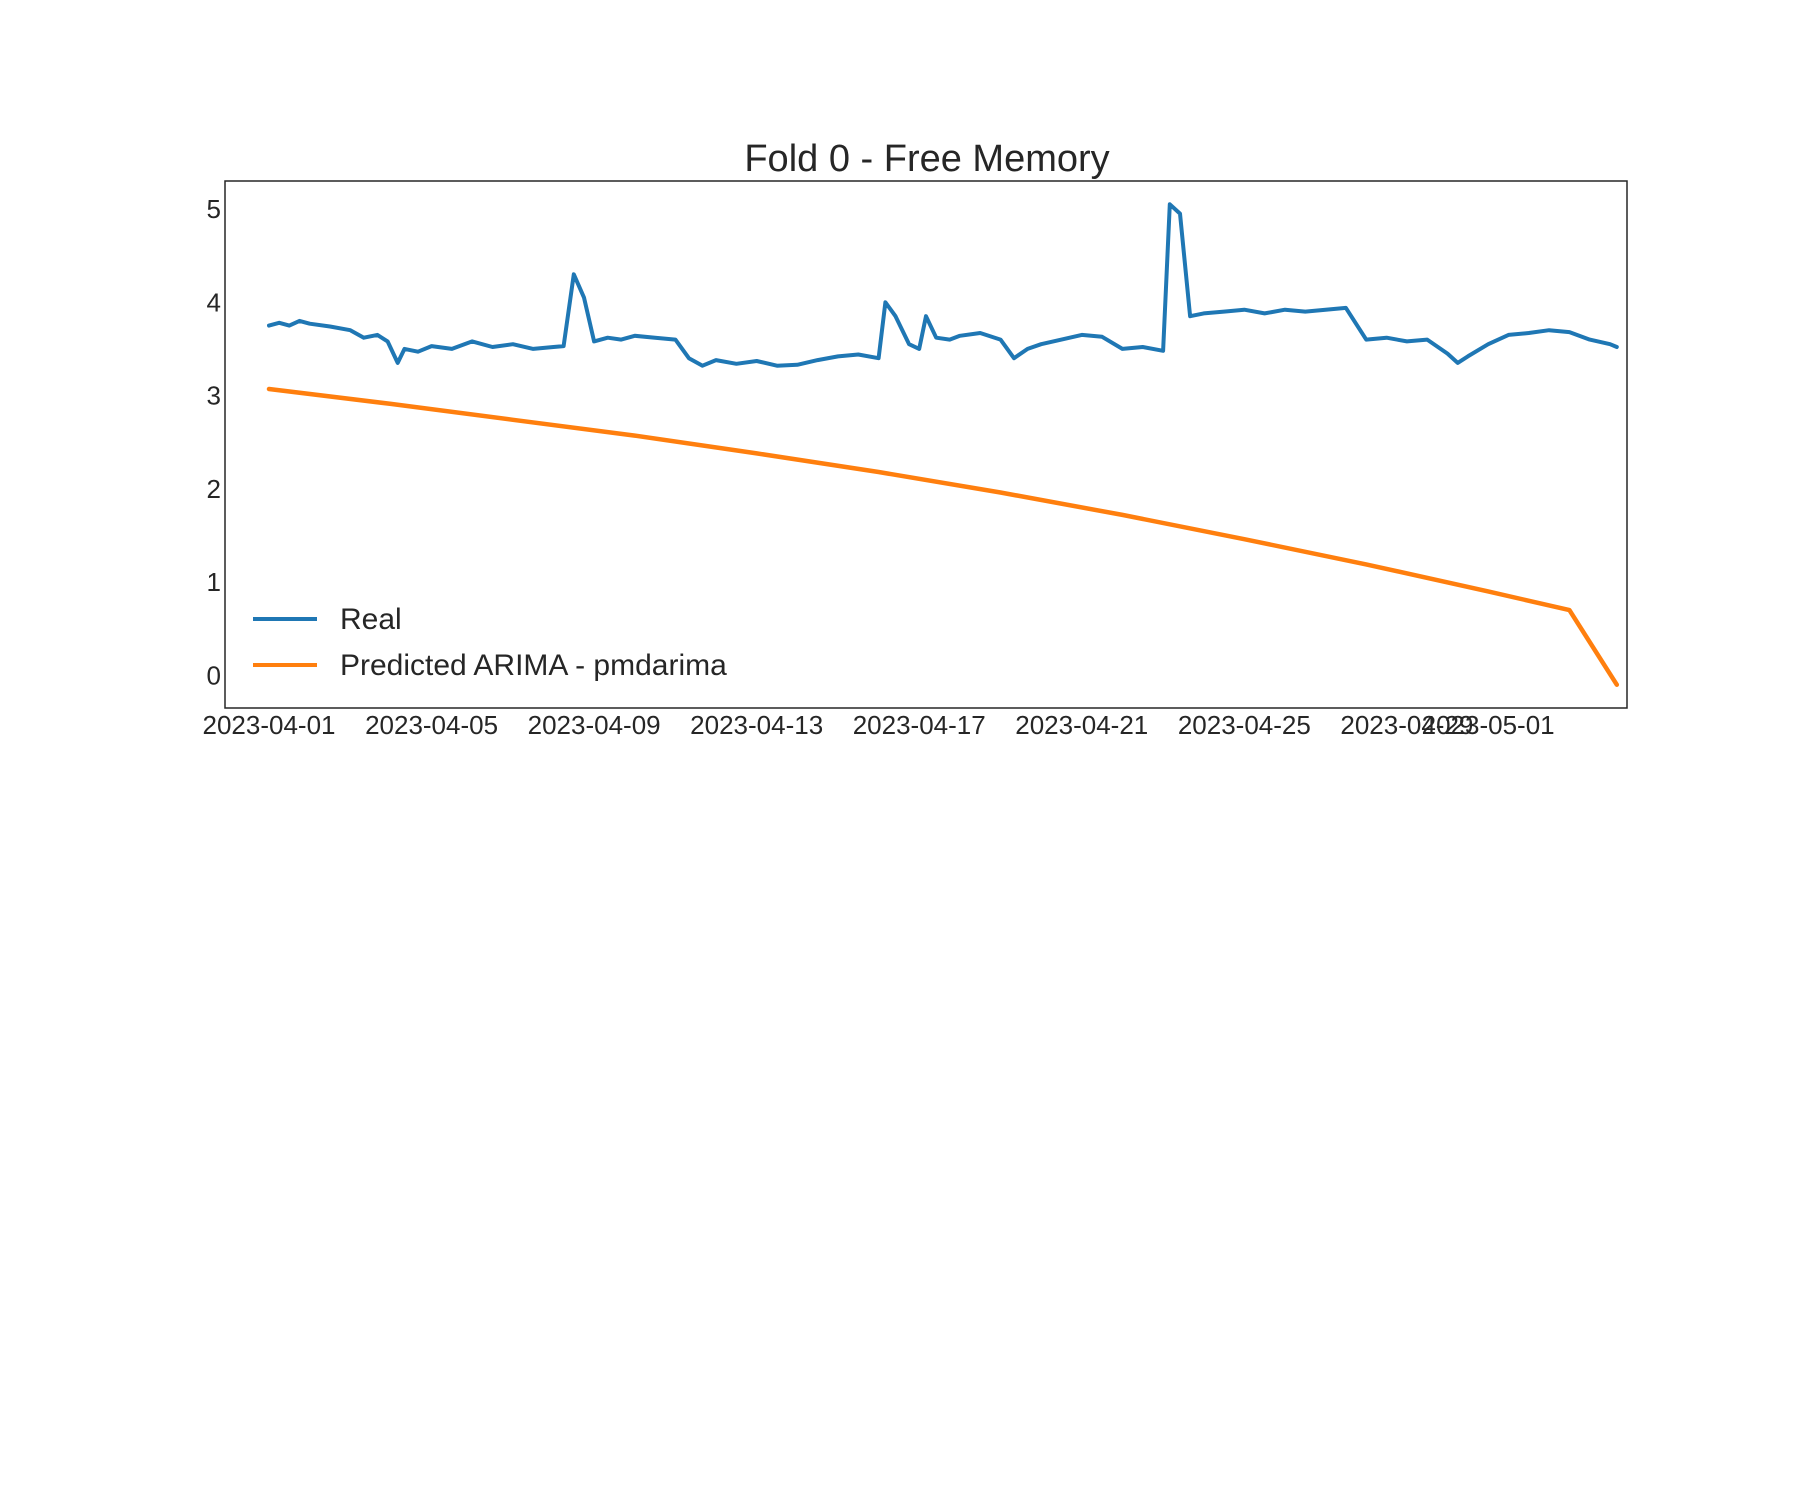 The height and width of the screenshot is (1505, 1800). I want to click on y-axis-tick-labels: 0 1 2 3 4 5, so click(214, 442).